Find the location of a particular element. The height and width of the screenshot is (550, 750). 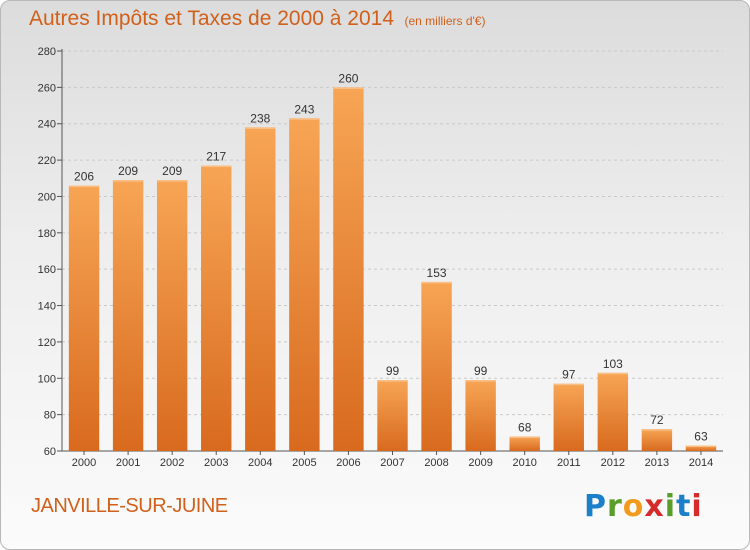

logo-letter: o is located at coordinates (633, 506).